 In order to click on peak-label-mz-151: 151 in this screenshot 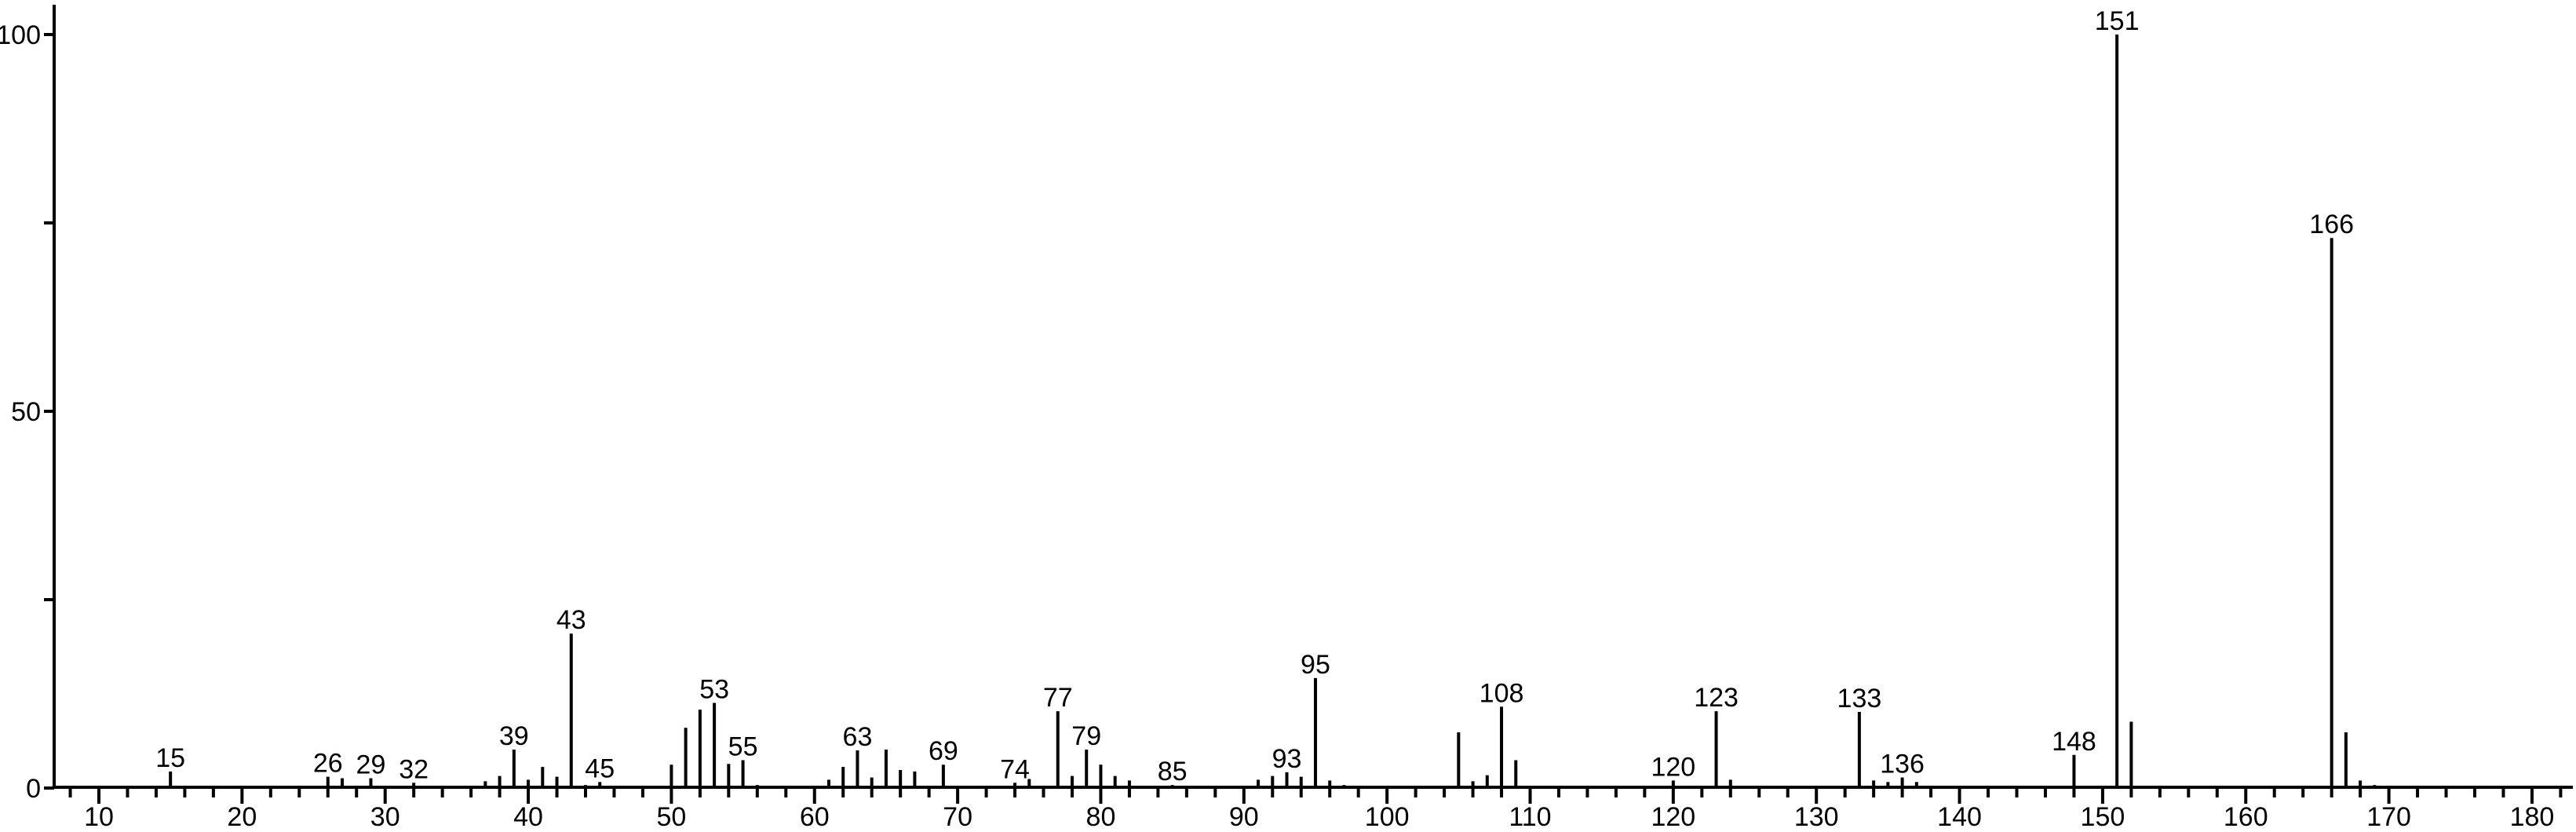, I will do `click(2117, 21)`.